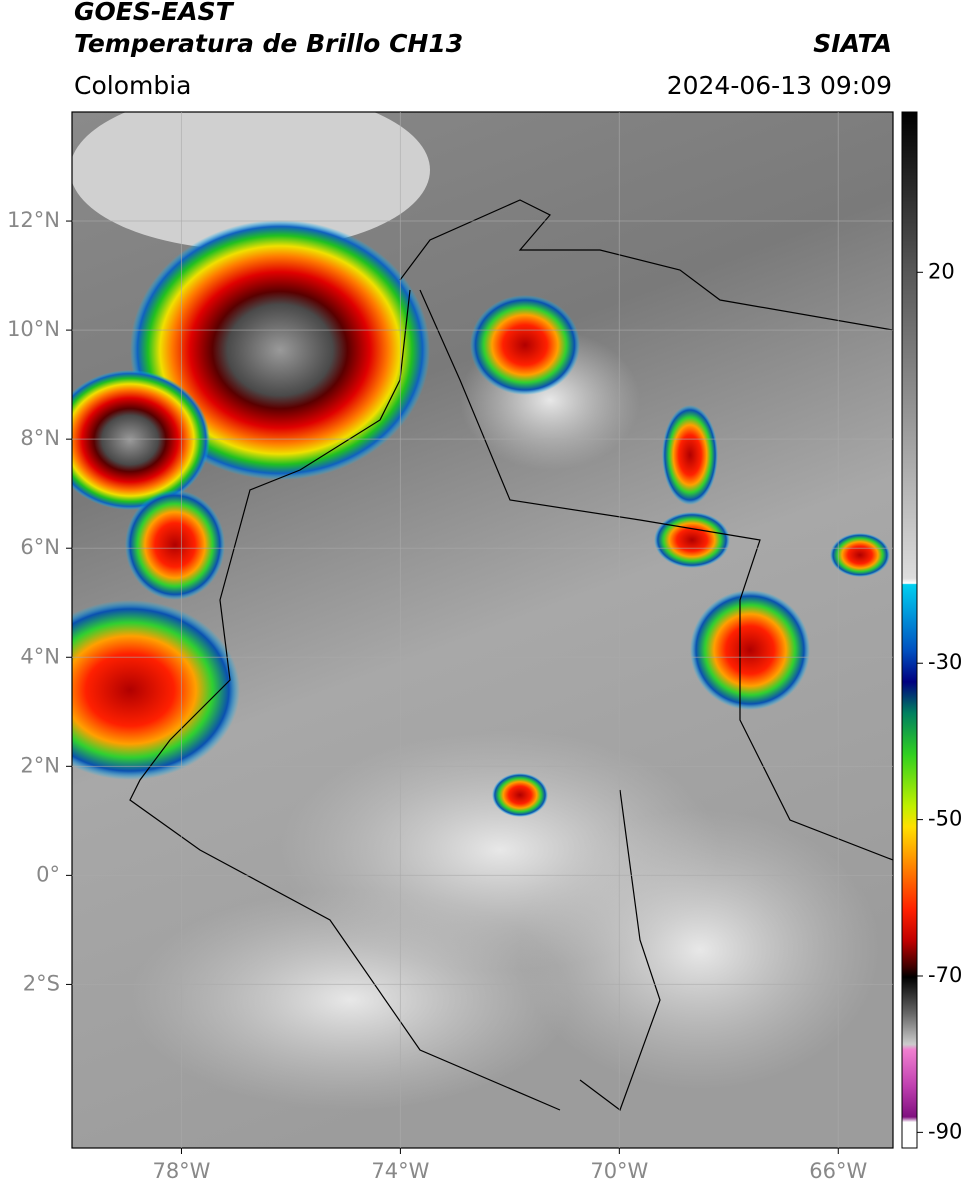  What do you see at coordinates (400, 1171) in the screenshot?
I see `x-tick-label: 74°W` at bounding box center [400, 1171].